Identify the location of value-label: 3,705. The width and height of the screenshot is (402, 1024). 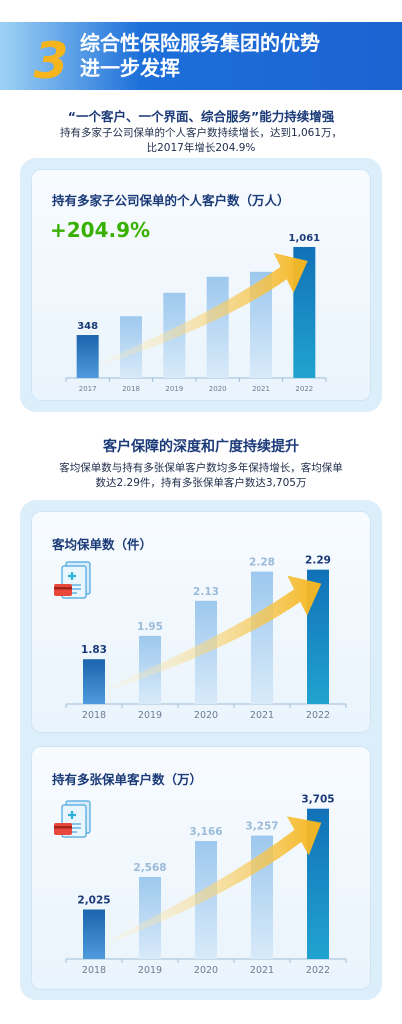
(317, 800).